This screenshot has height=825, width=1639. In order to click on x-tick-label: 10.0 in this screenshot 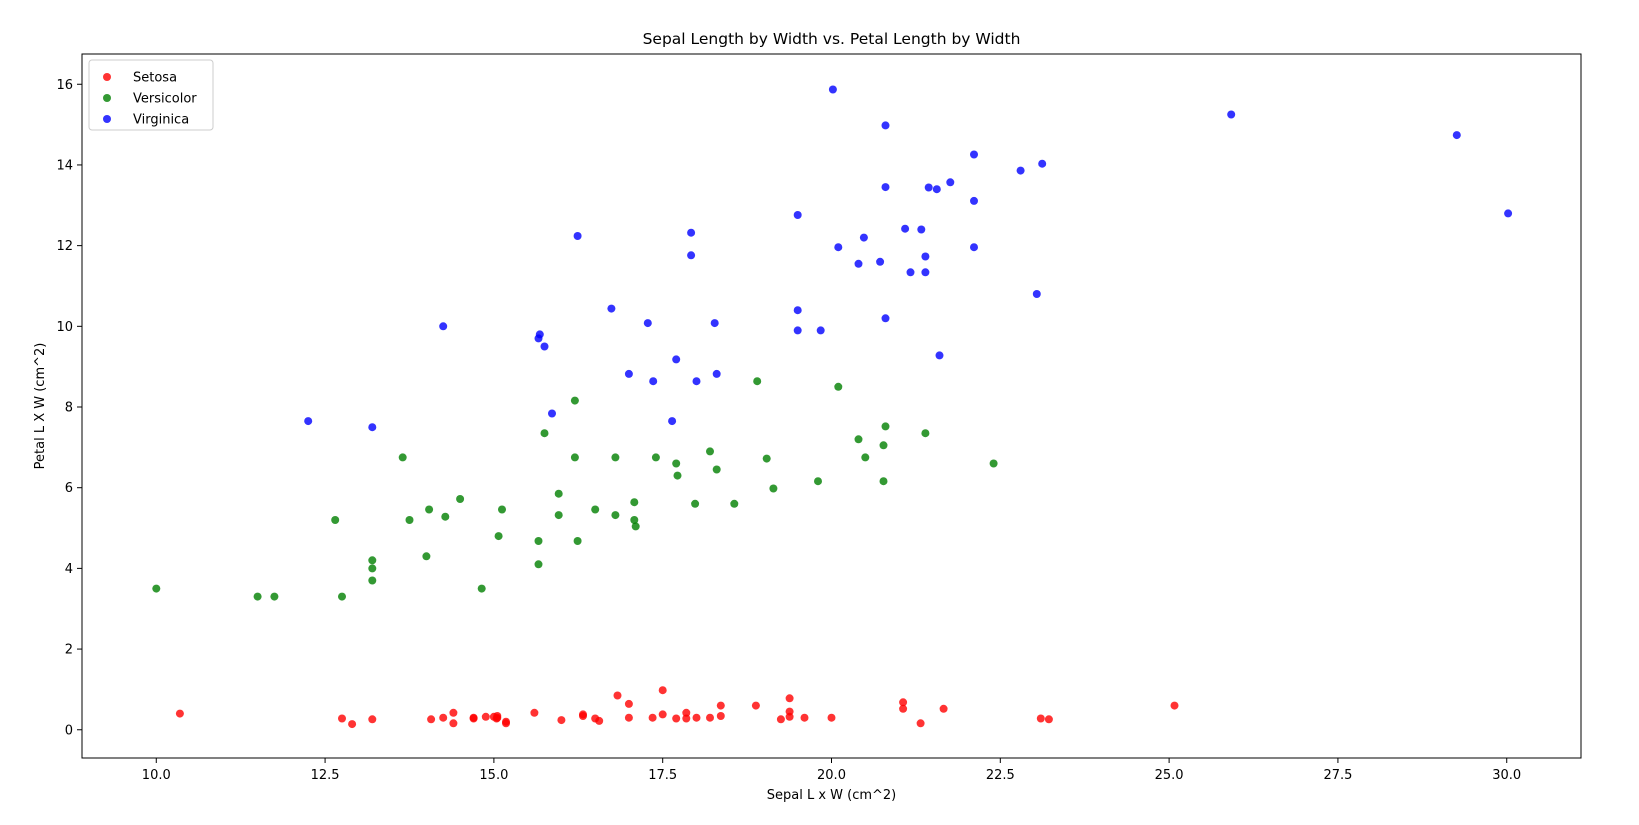, I will do `click(156, 775)`.